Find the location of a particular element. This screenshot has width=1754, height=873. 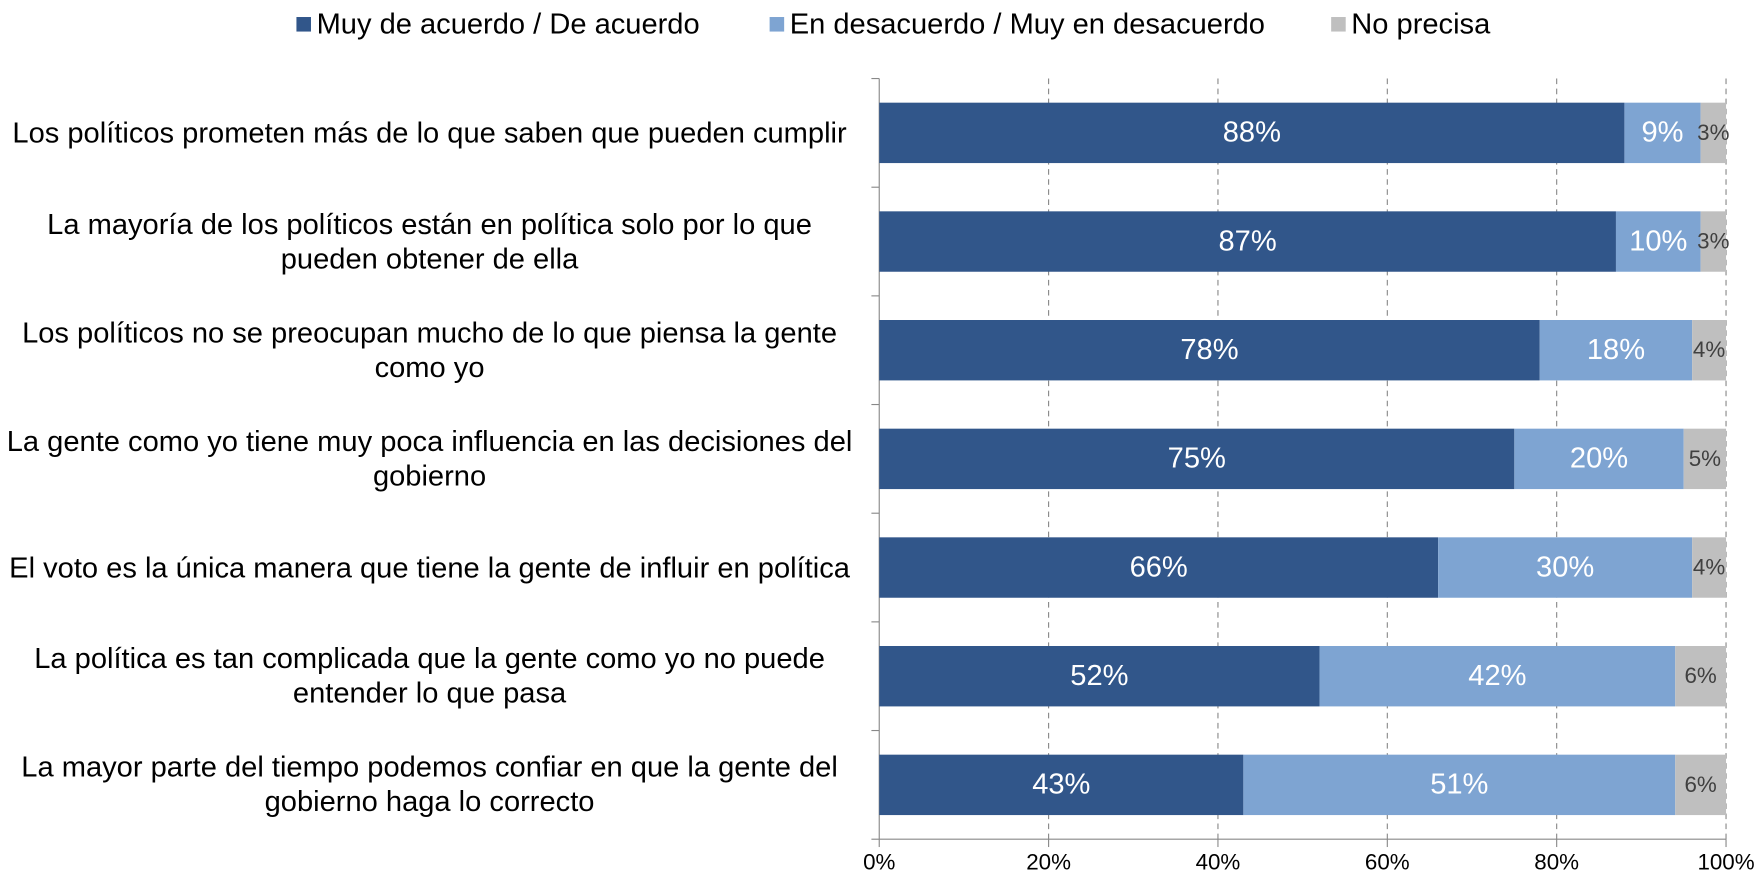

value-label: 52% is located at coordinates (1099, 676).